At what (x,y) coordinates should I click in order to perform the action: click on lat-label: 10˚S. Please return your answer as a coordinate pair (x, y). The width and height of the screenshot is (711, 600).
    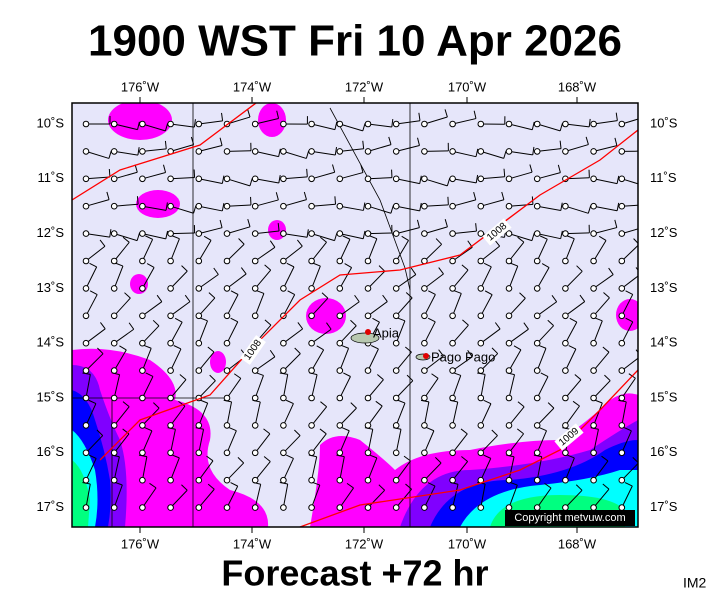
    Looking at the image, I should click on (664, 122).